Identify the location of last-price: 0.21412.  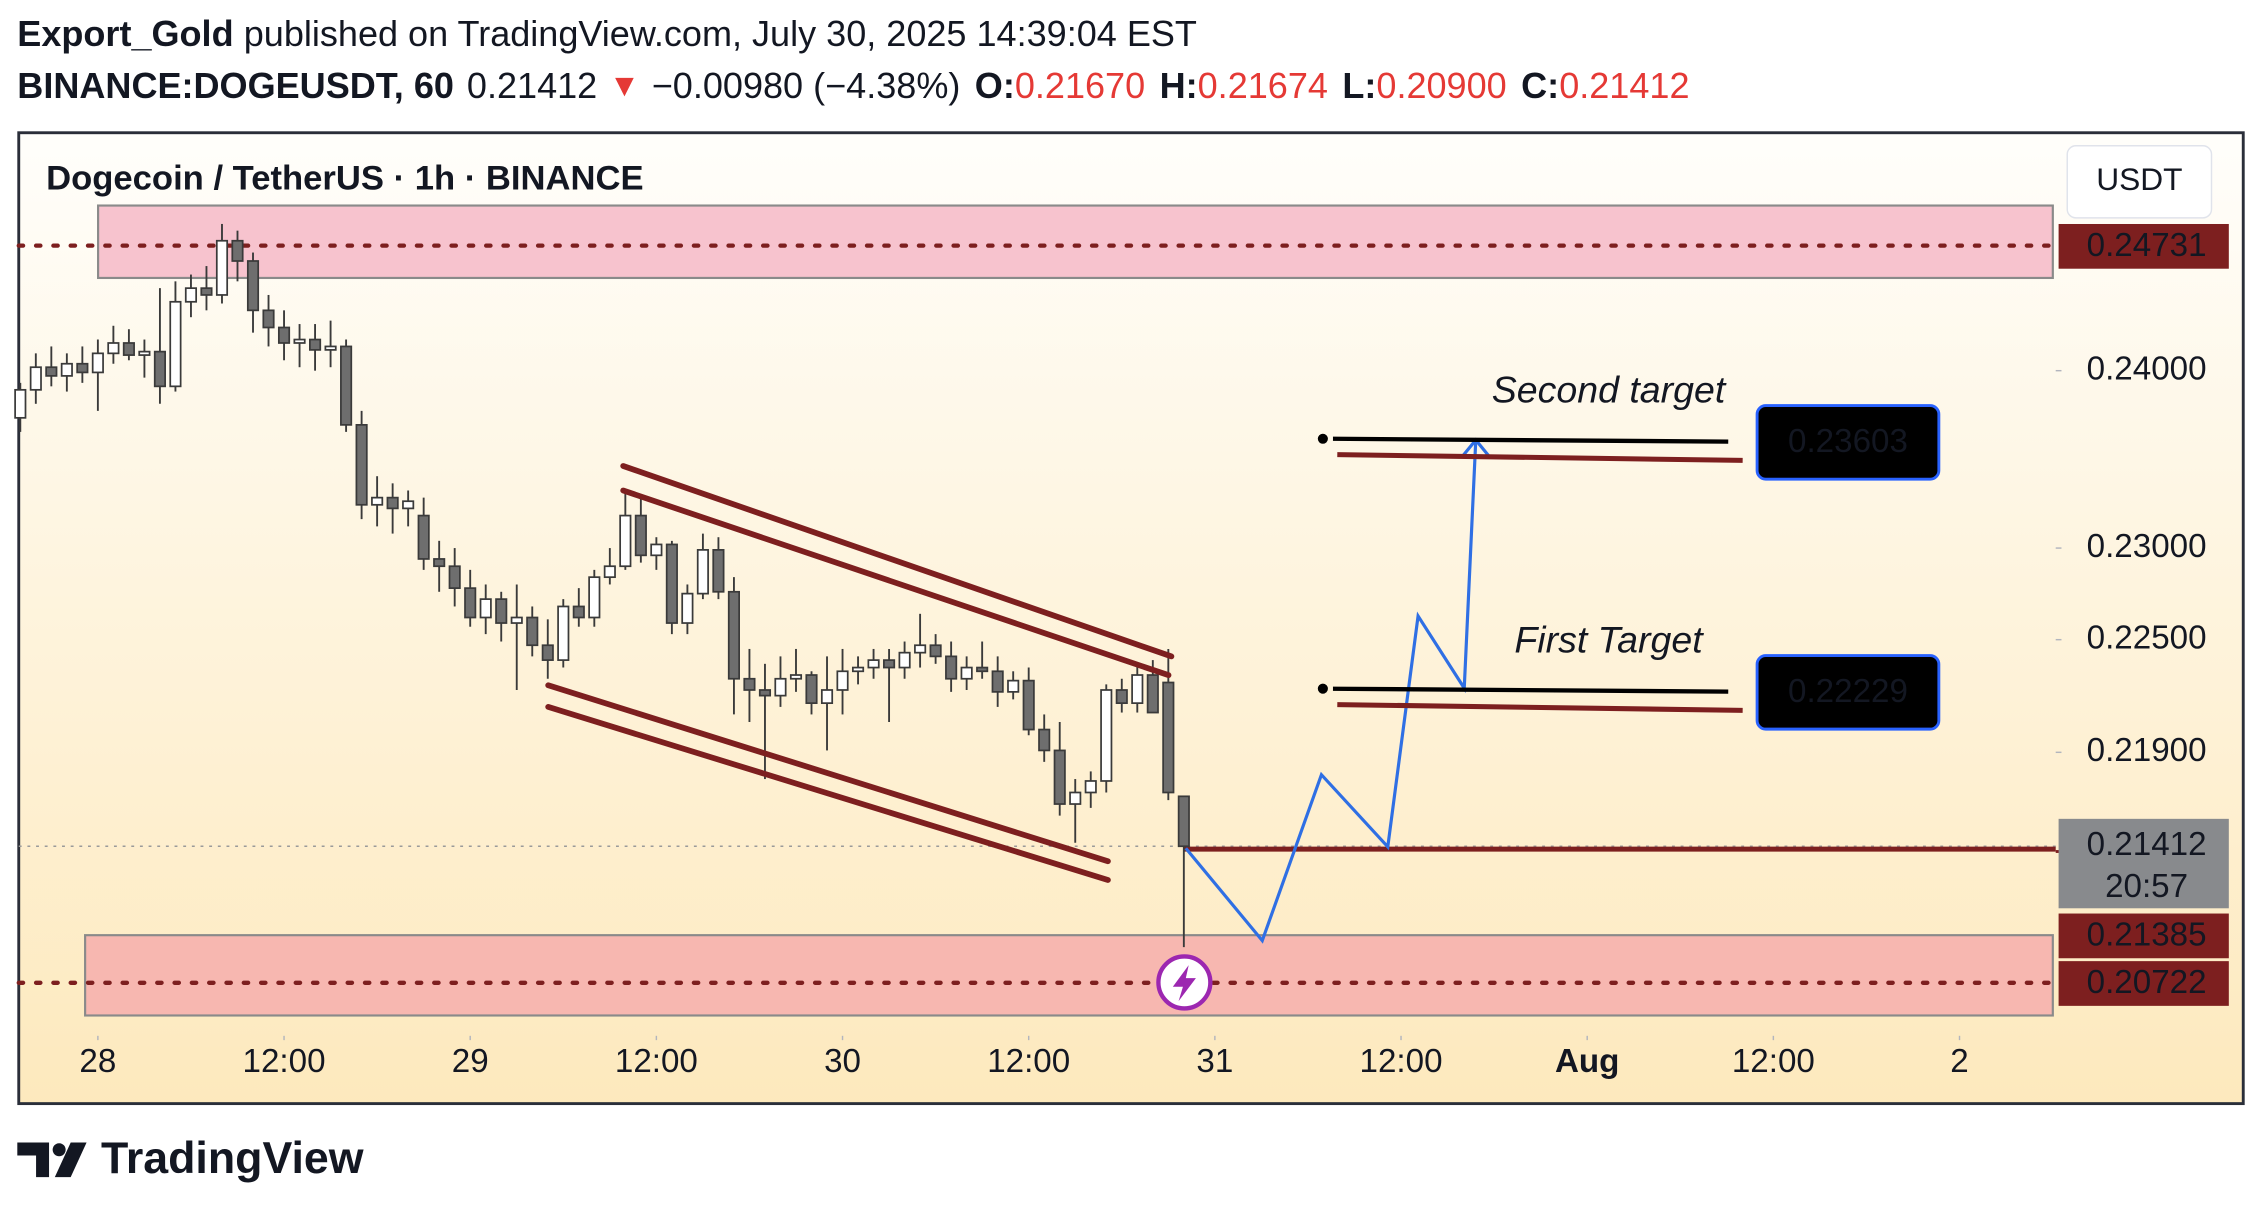
(532, 85).